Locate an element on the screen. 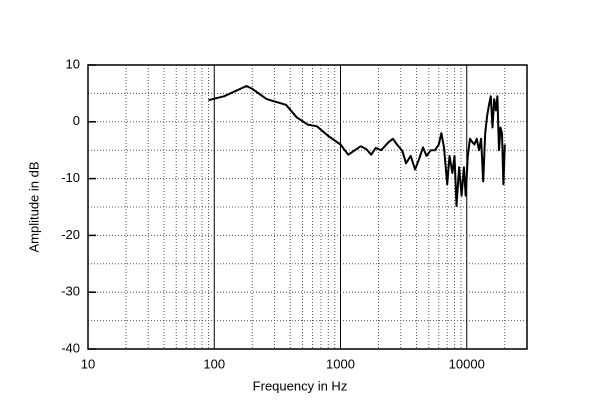  x-axis-label: Frequency in Hz is located at coordinates (300, 385).